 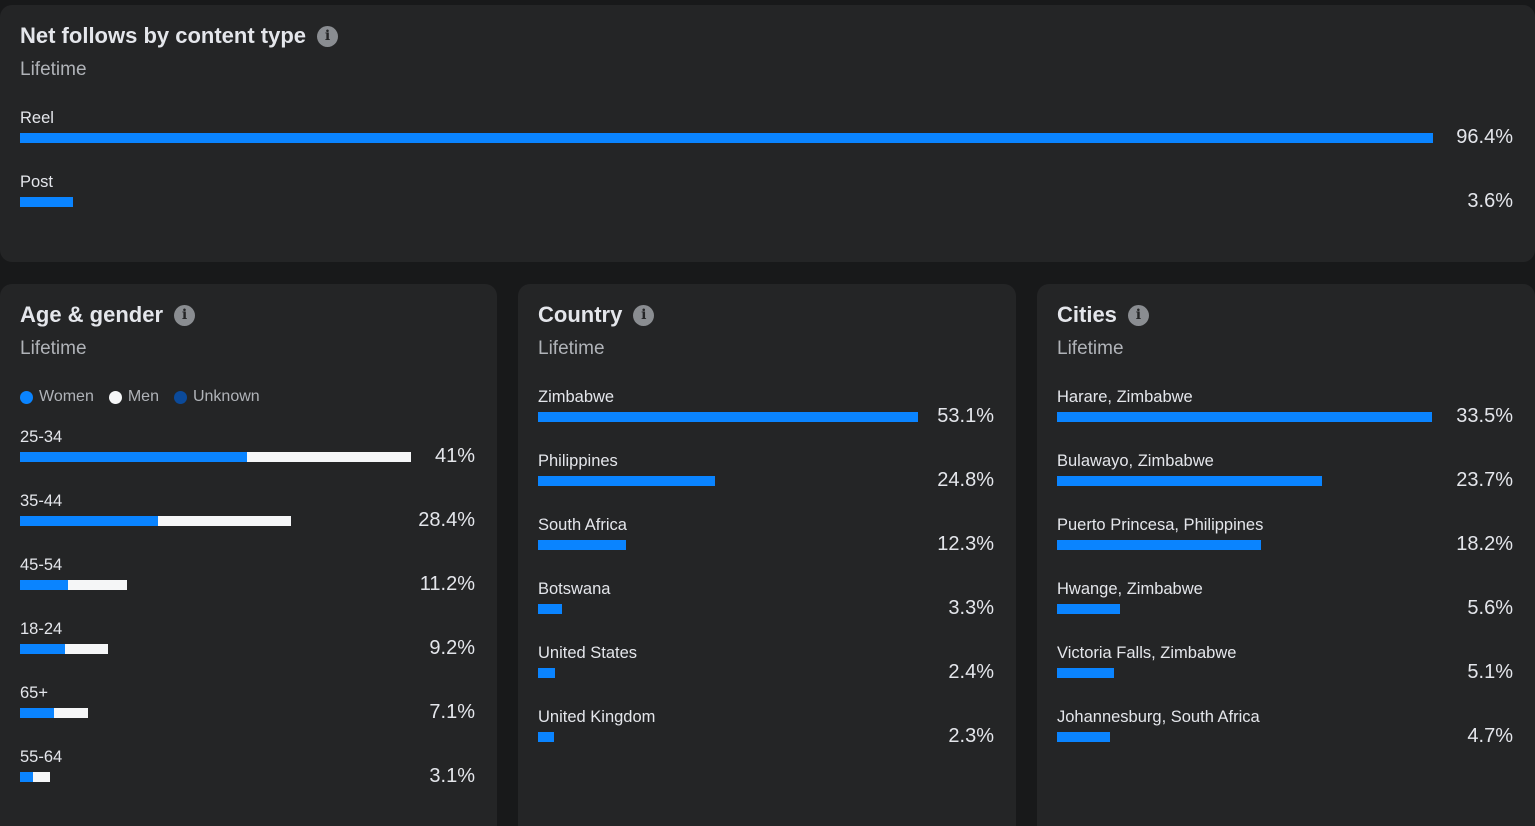 I want to click on age-range-row: 25-34 41%, so click(x=247, y=460).